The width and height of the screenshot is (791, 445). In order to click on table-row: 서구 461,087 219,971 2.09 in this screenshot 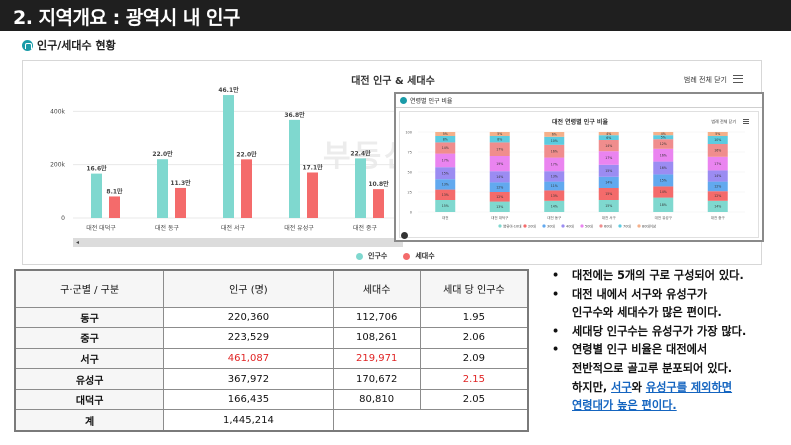, I will do `click(271, 358)`.